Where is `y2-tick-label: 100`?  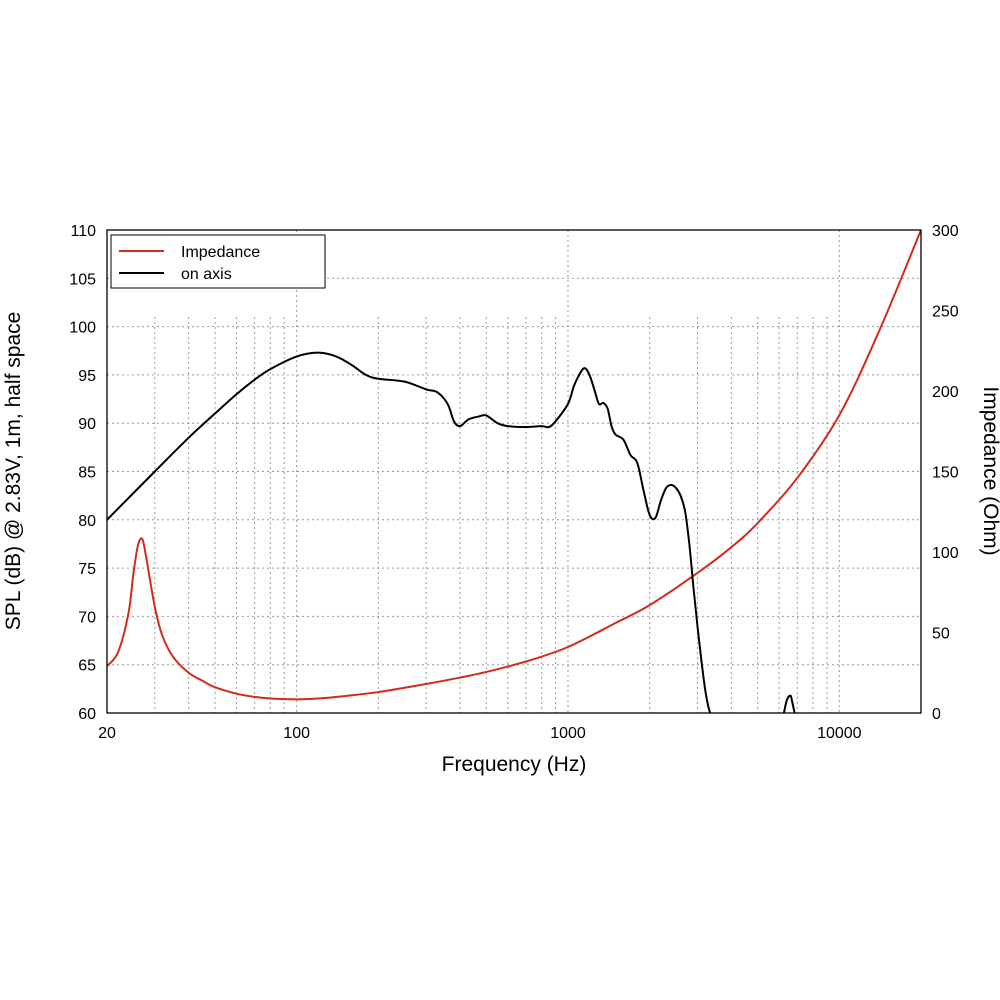 y2-tick-label: 100 is located at coordinates (945, 553).